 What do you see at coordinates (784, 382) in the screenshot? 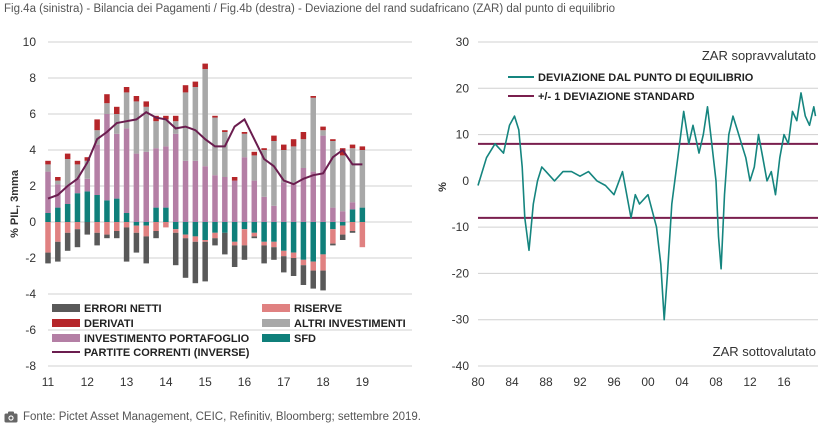
I see `xtick-label-right: 16` at bounding box center [784, 382].